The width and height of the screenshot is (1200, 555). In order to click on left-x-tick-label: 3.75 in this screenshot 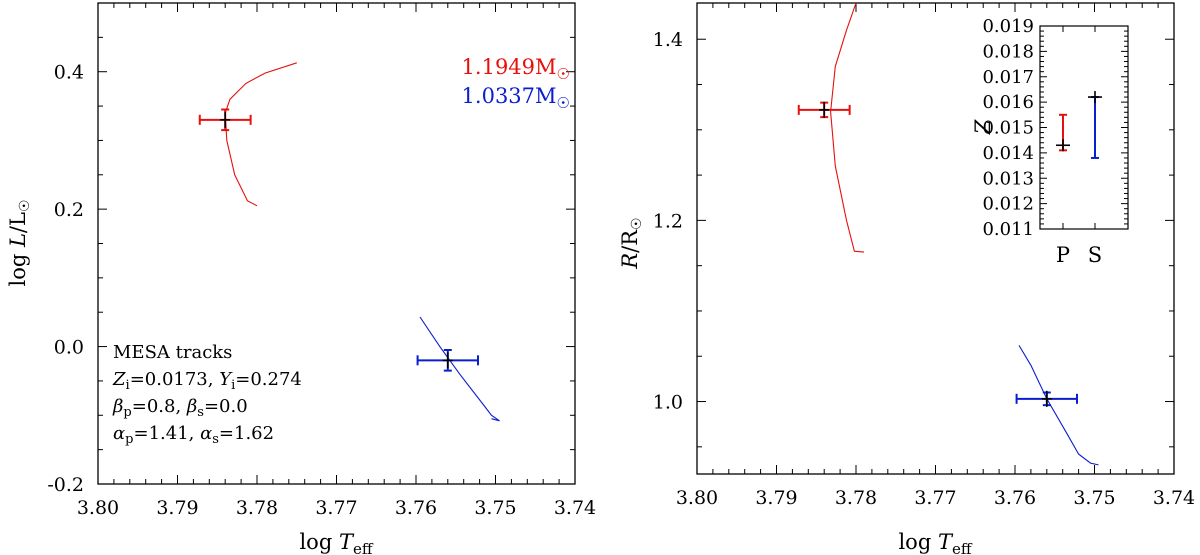, I will do `click(495, 508)`.